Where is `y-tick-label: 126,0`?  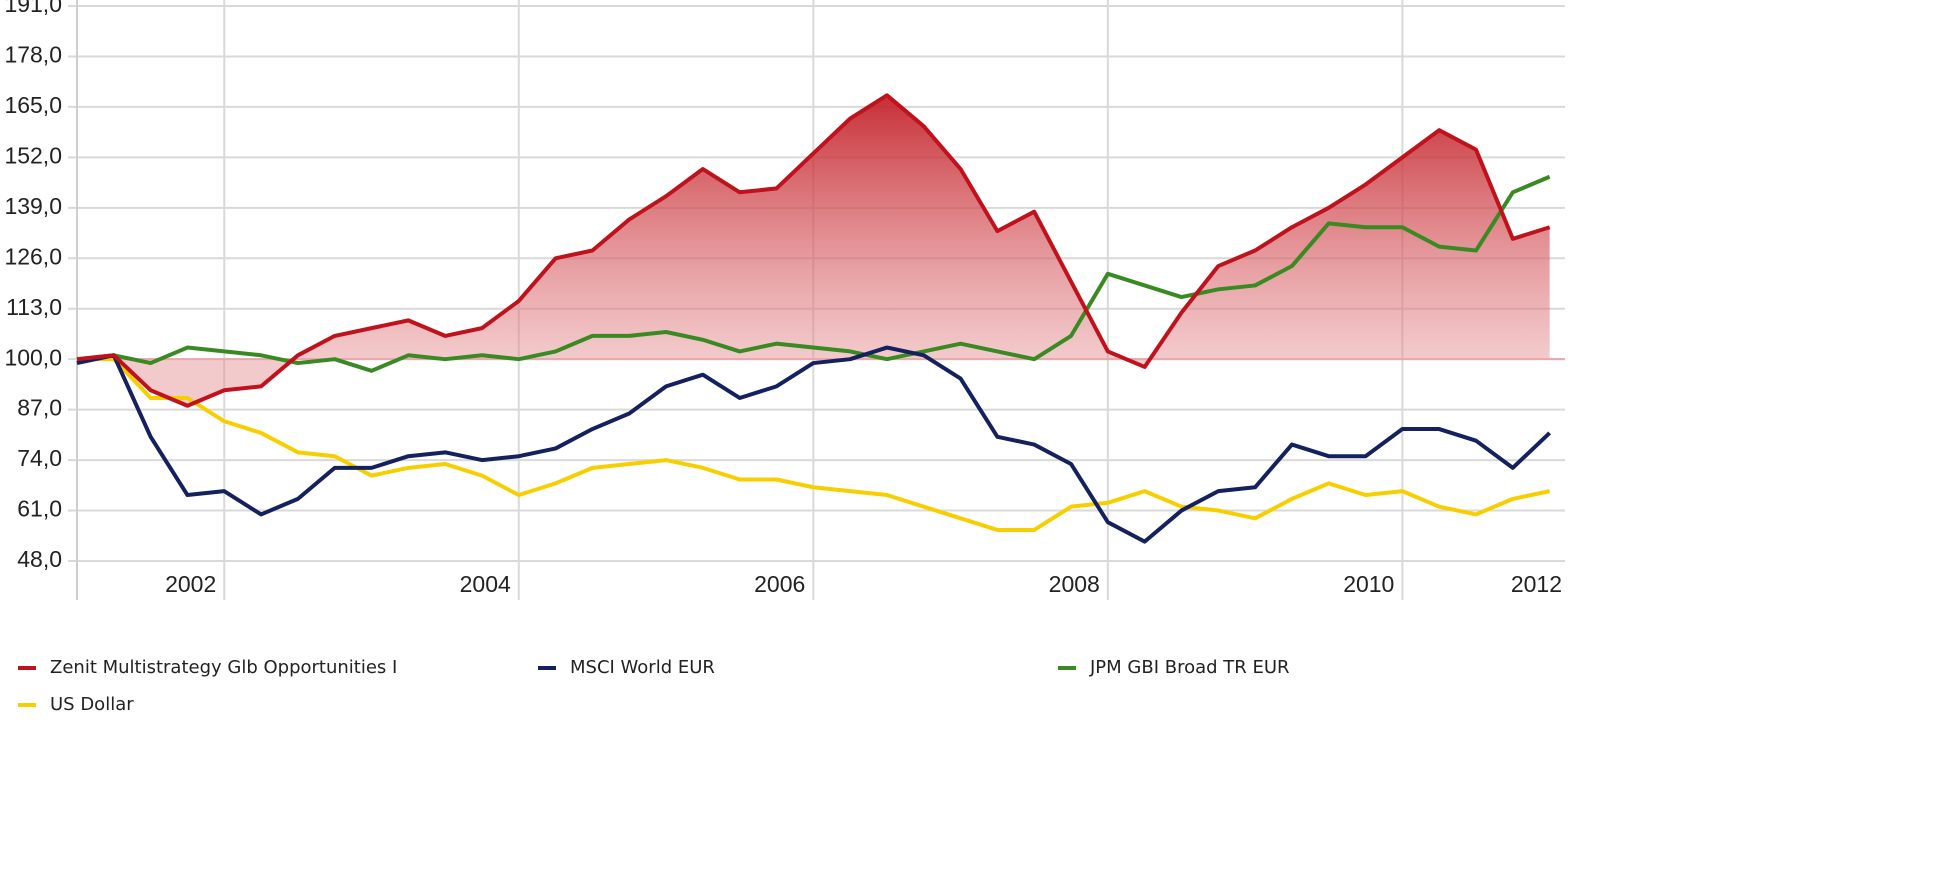 y-tick-label: 126,0 is located at coordinates (33, 256).